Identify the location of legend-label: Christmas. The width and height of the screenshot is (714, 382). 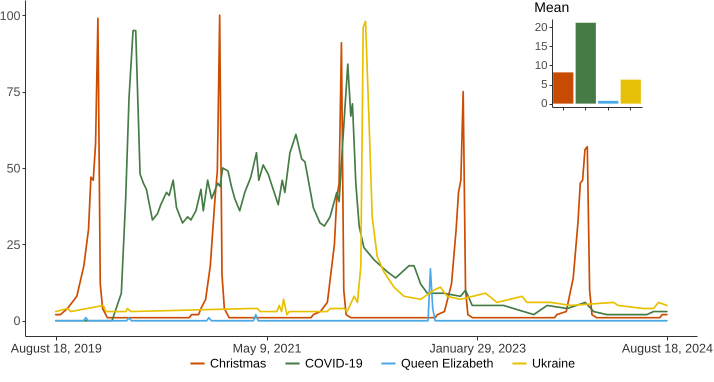
(238, 363).